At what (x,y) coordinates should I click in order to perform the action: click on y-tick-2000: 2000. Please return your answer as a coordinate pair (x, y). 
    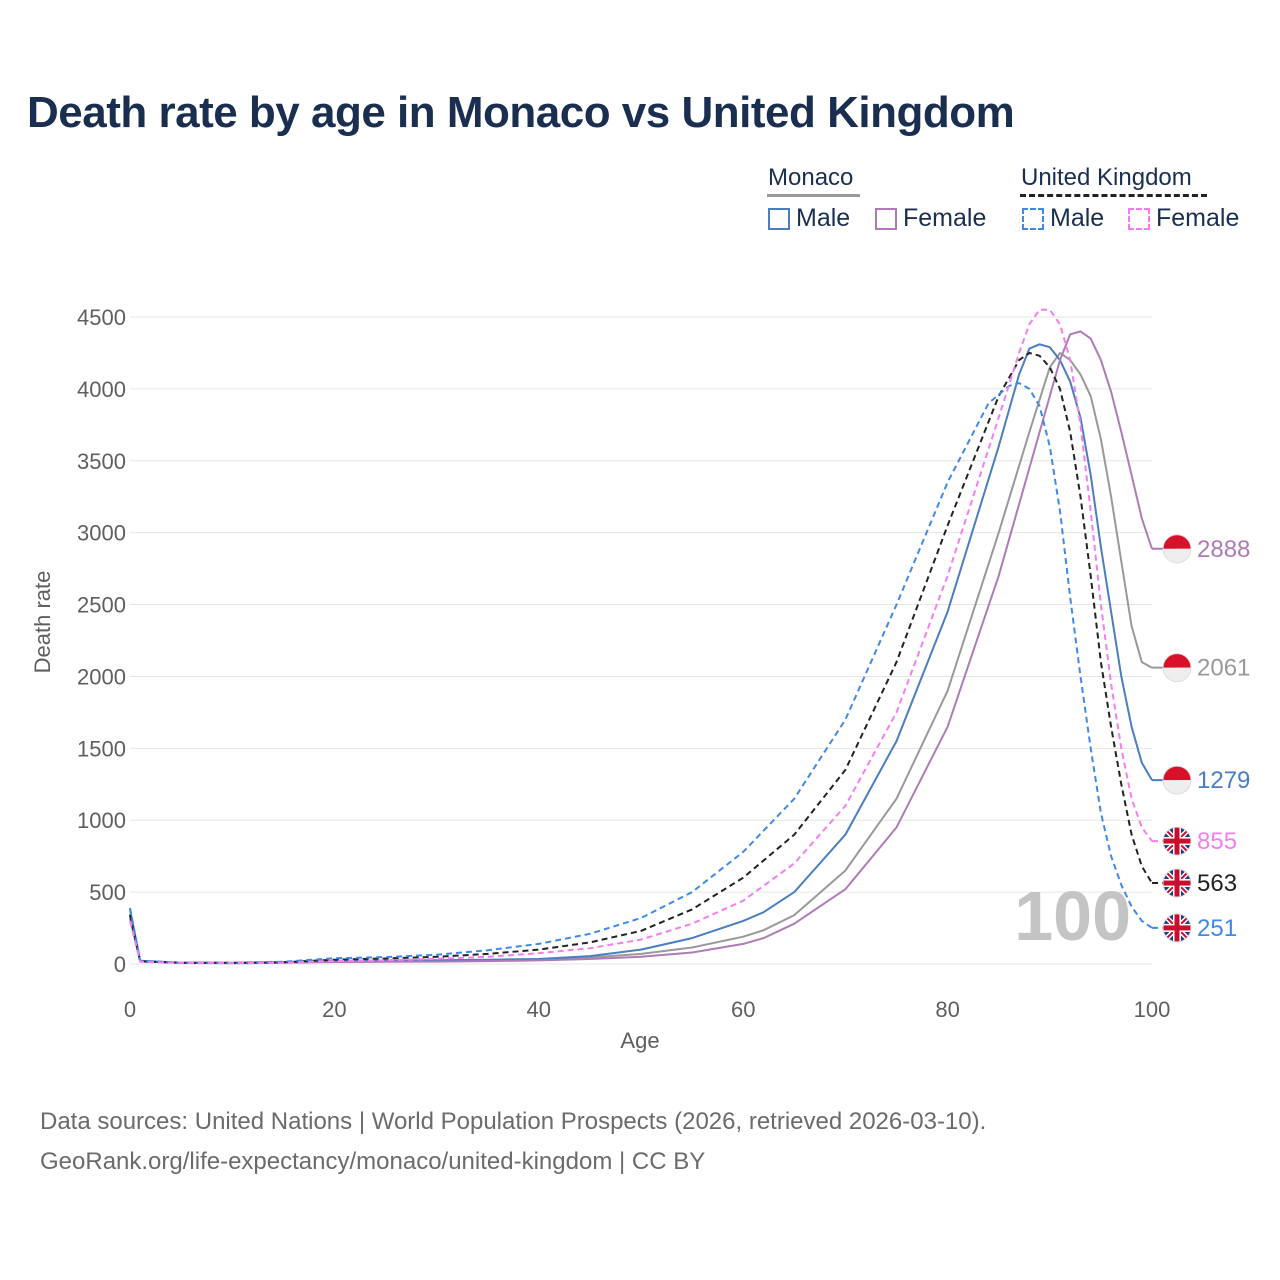
    Looking at the image, I should click on (101, 676).